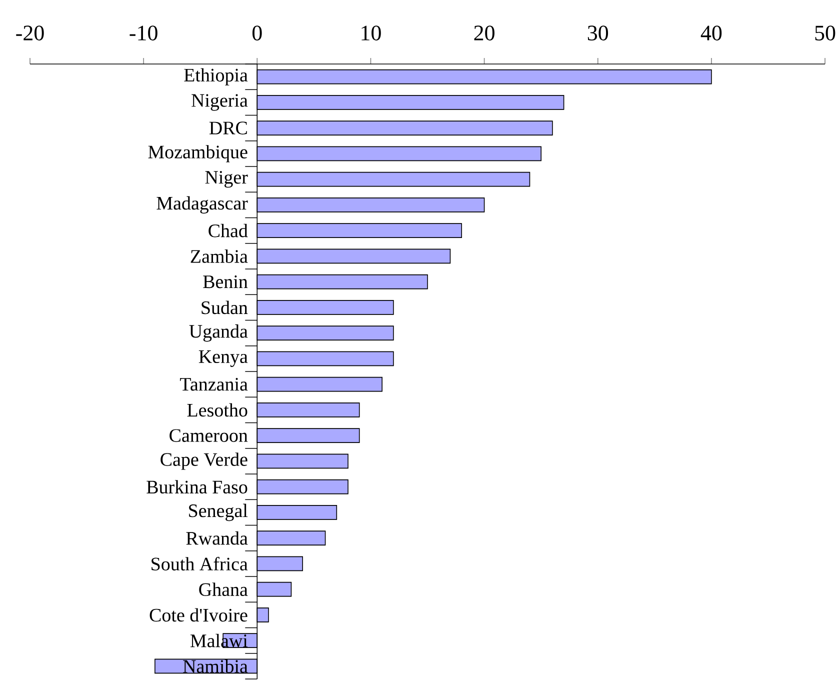 The width and height of the screenshot is (840, 681). I want to click on y-tick-label: Cape Verde, so click(204, 461).